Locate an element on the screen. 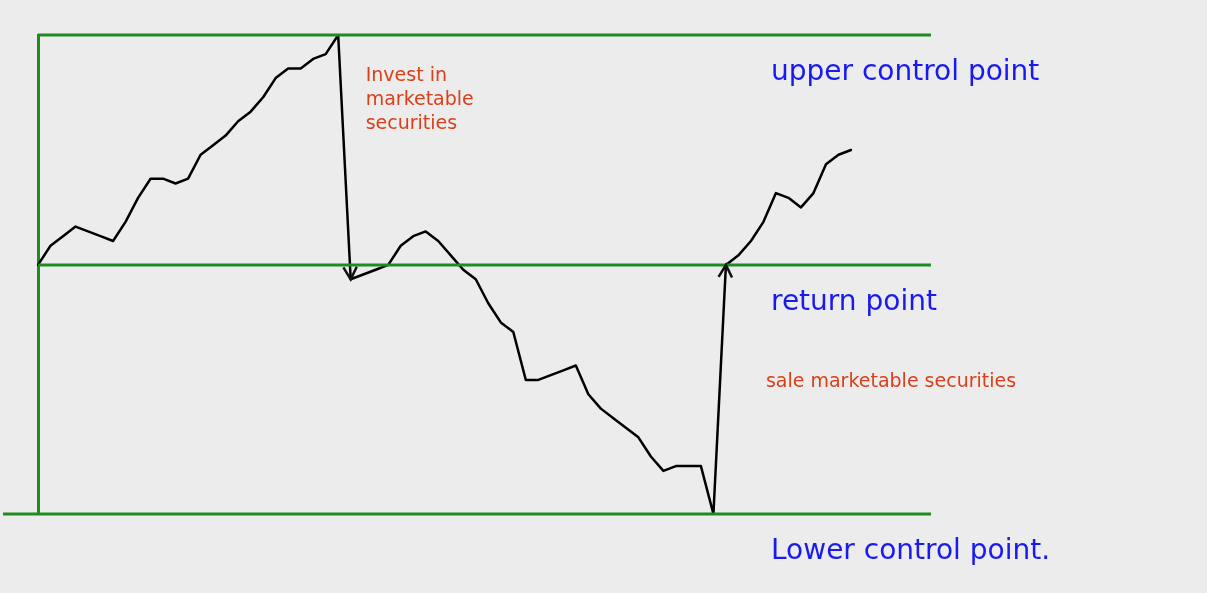 The width and height of the screenshot is (1207, 593). ref-line-label: upper control point is located at coordinates (905, 71).